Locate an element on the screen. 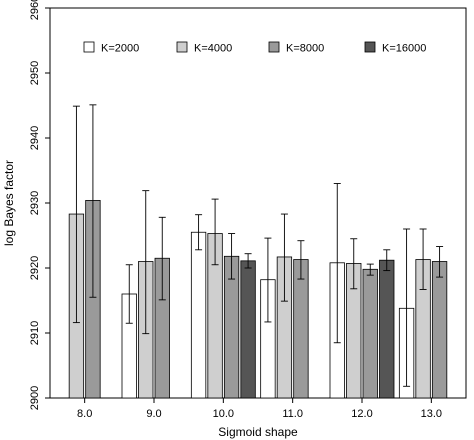 The image size is (474, 440). y-tick-label: 2920 is located at coordinates (35, 268).